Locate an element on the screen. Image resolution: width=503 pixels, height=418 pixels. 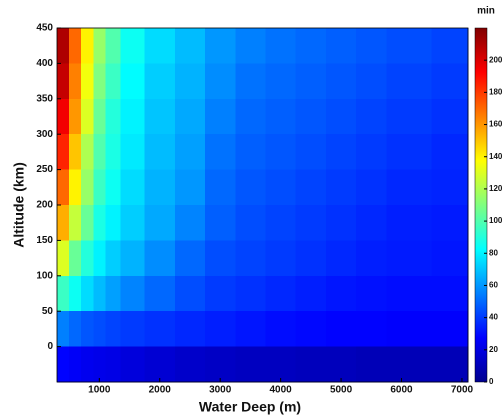
colorbar-tick-label: 140 is located at coordinates (496, 156).